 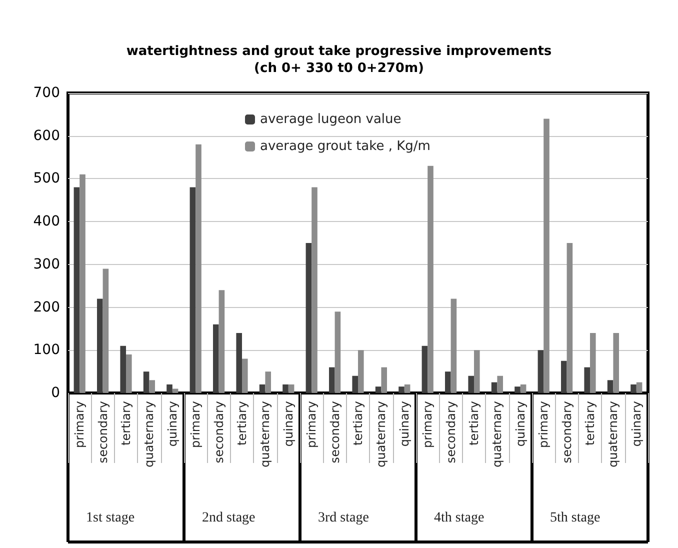 I want to click on y-tick-label: 600, so click(x=46, y=136).